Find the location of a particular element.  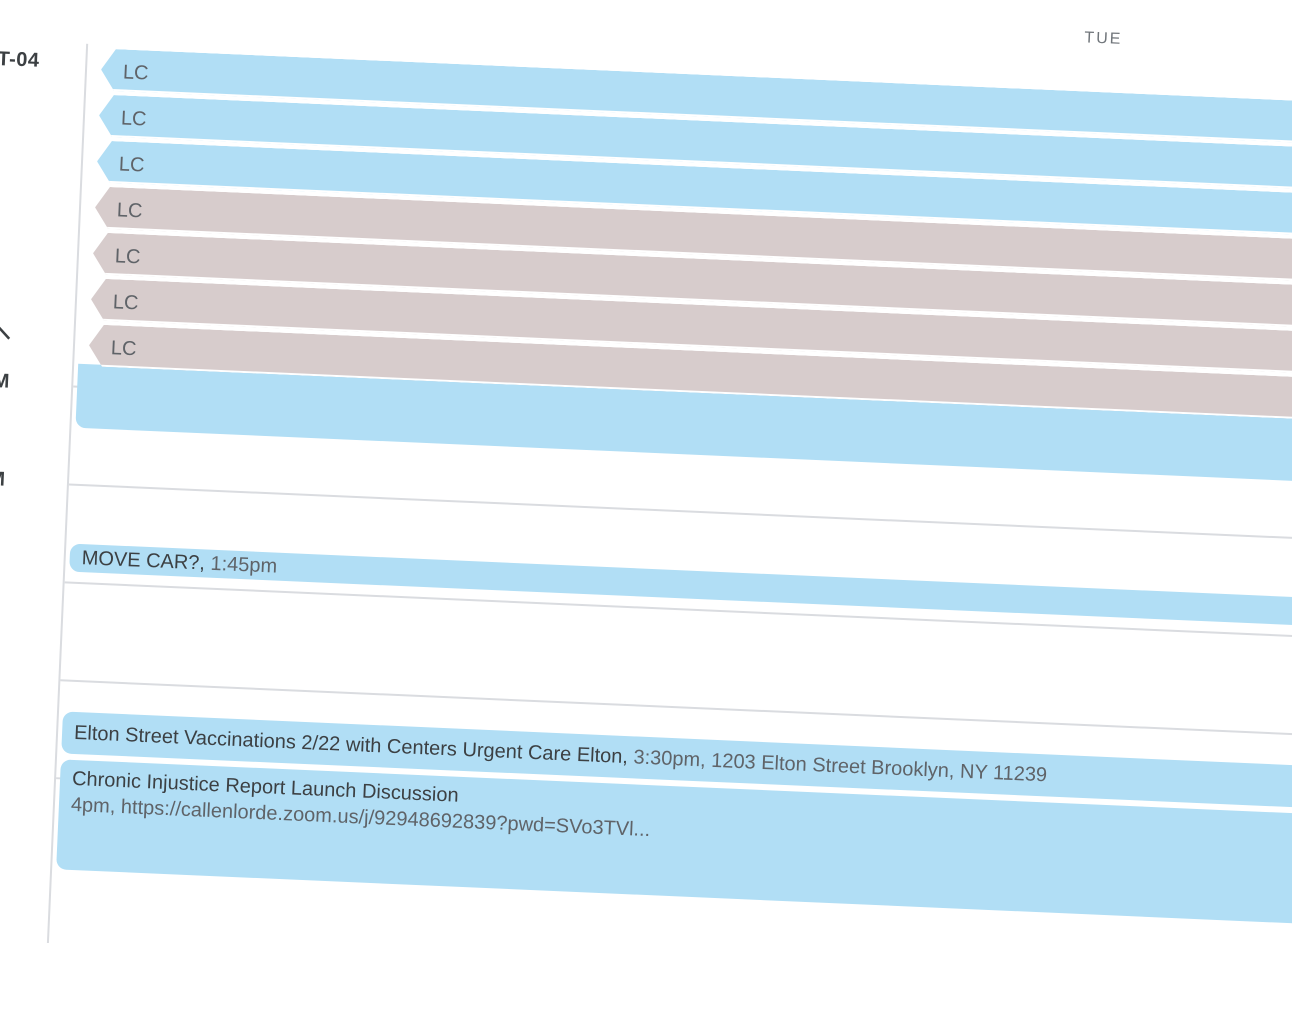

day-of-week: TUE is located at coordinates (1103, 38).